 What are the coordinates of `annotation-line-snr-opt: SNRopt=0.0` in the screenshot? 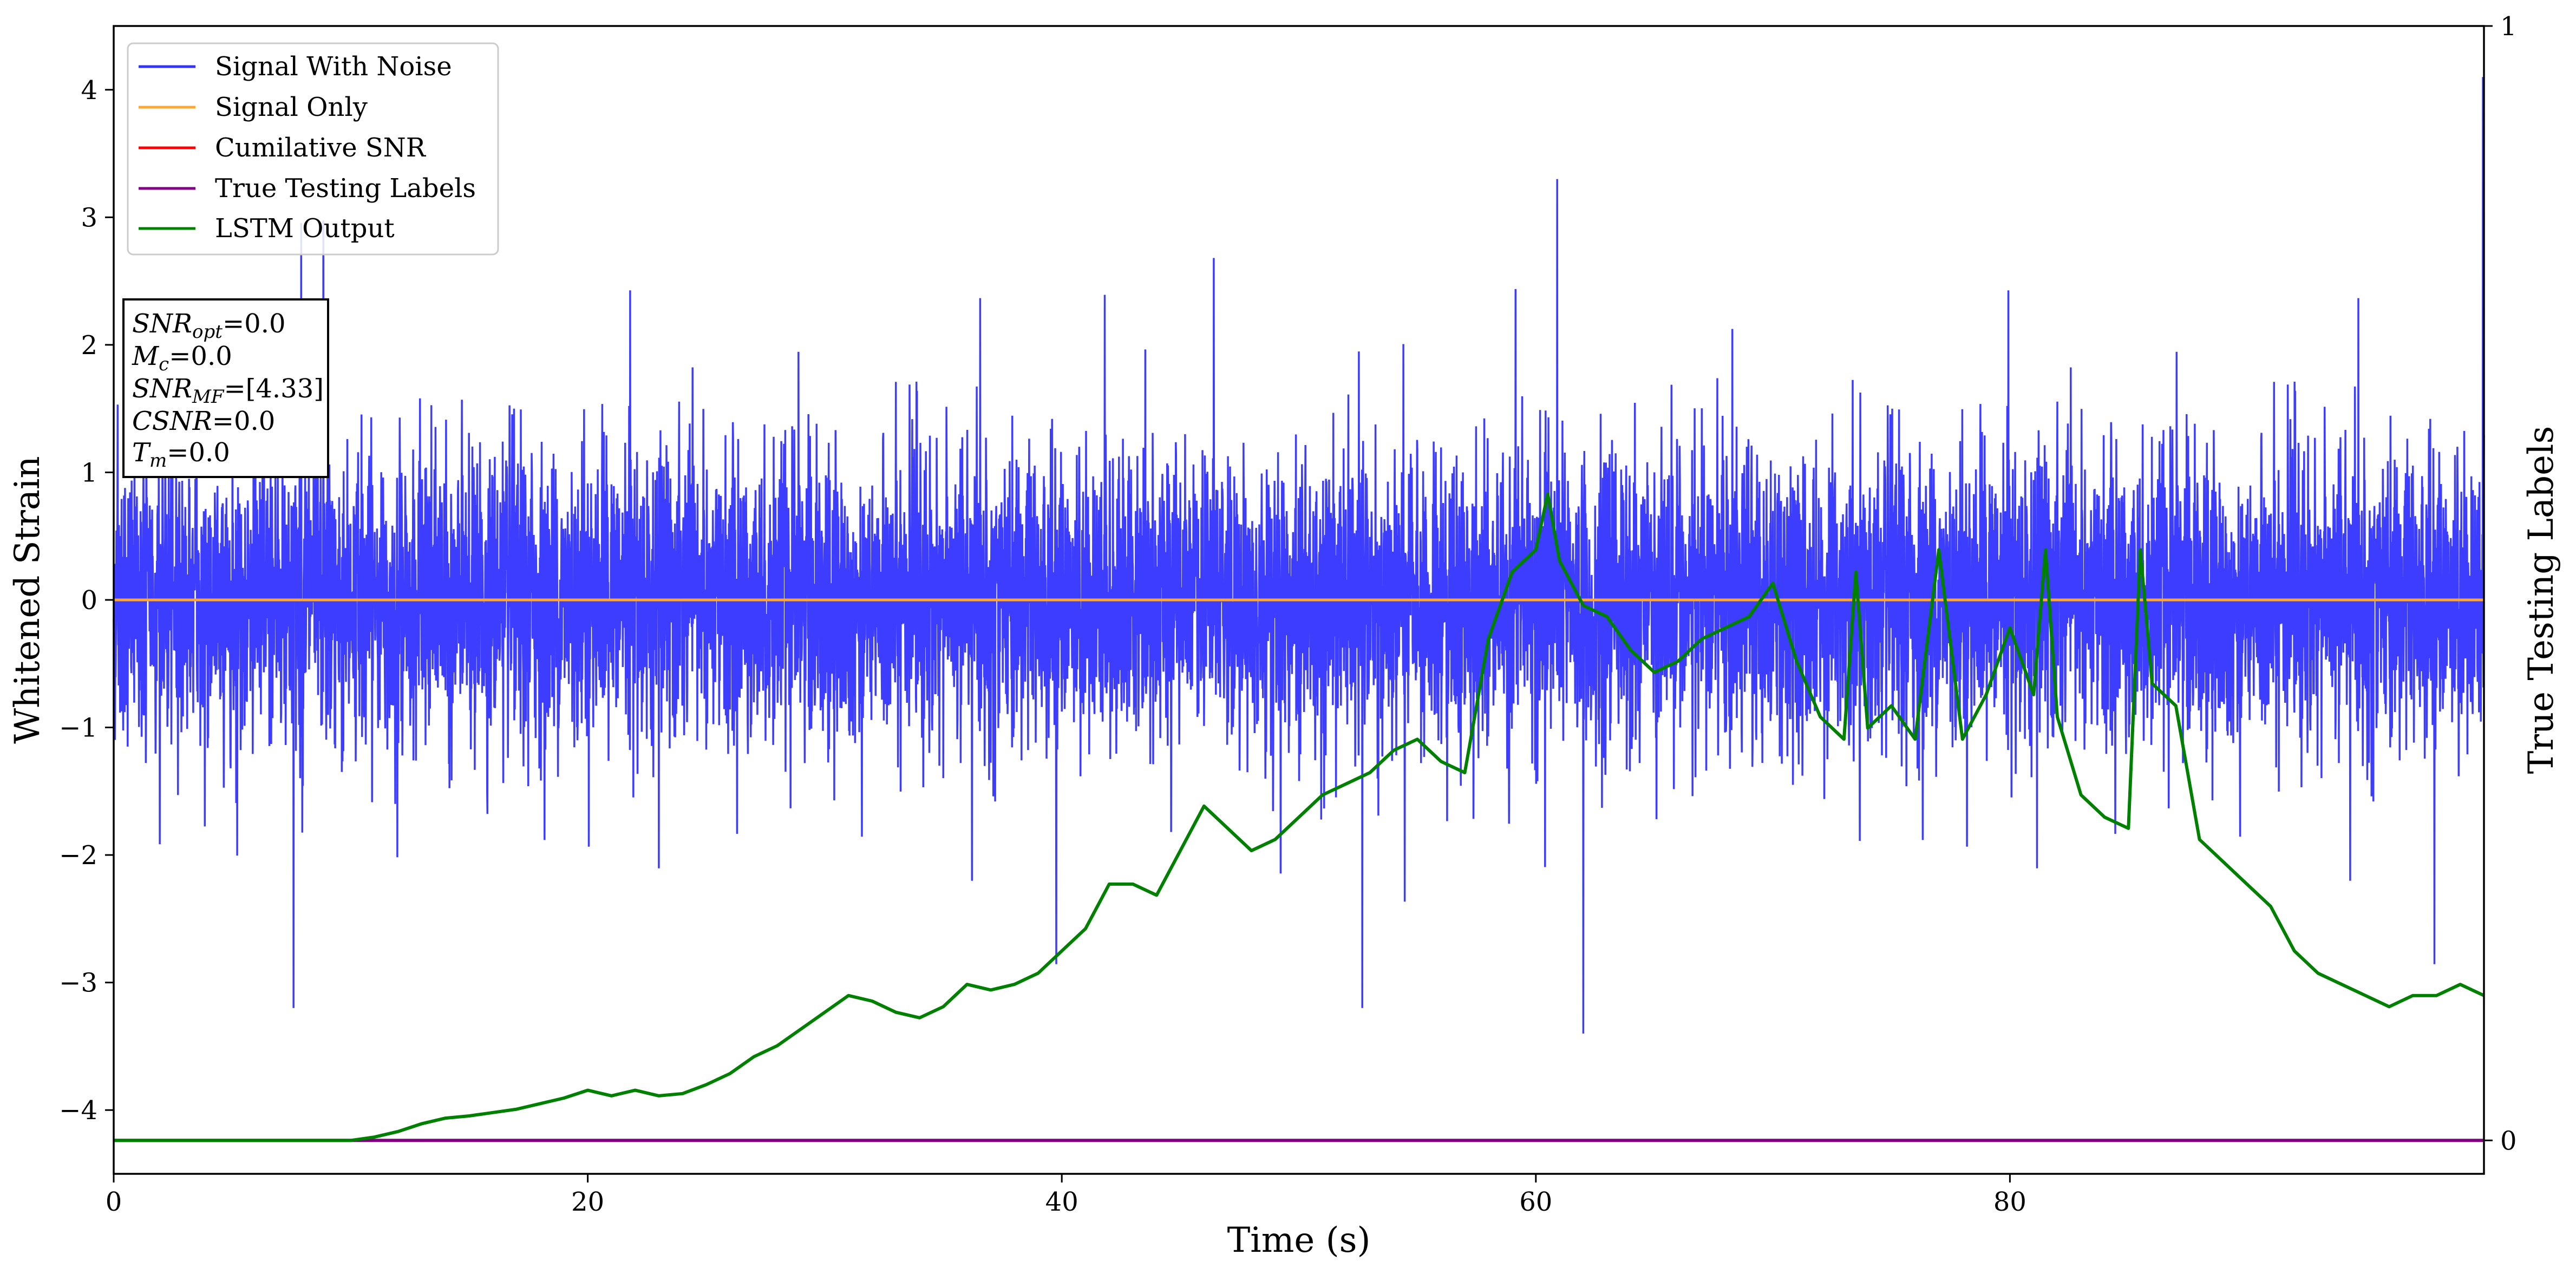 It's located at (209, 326).